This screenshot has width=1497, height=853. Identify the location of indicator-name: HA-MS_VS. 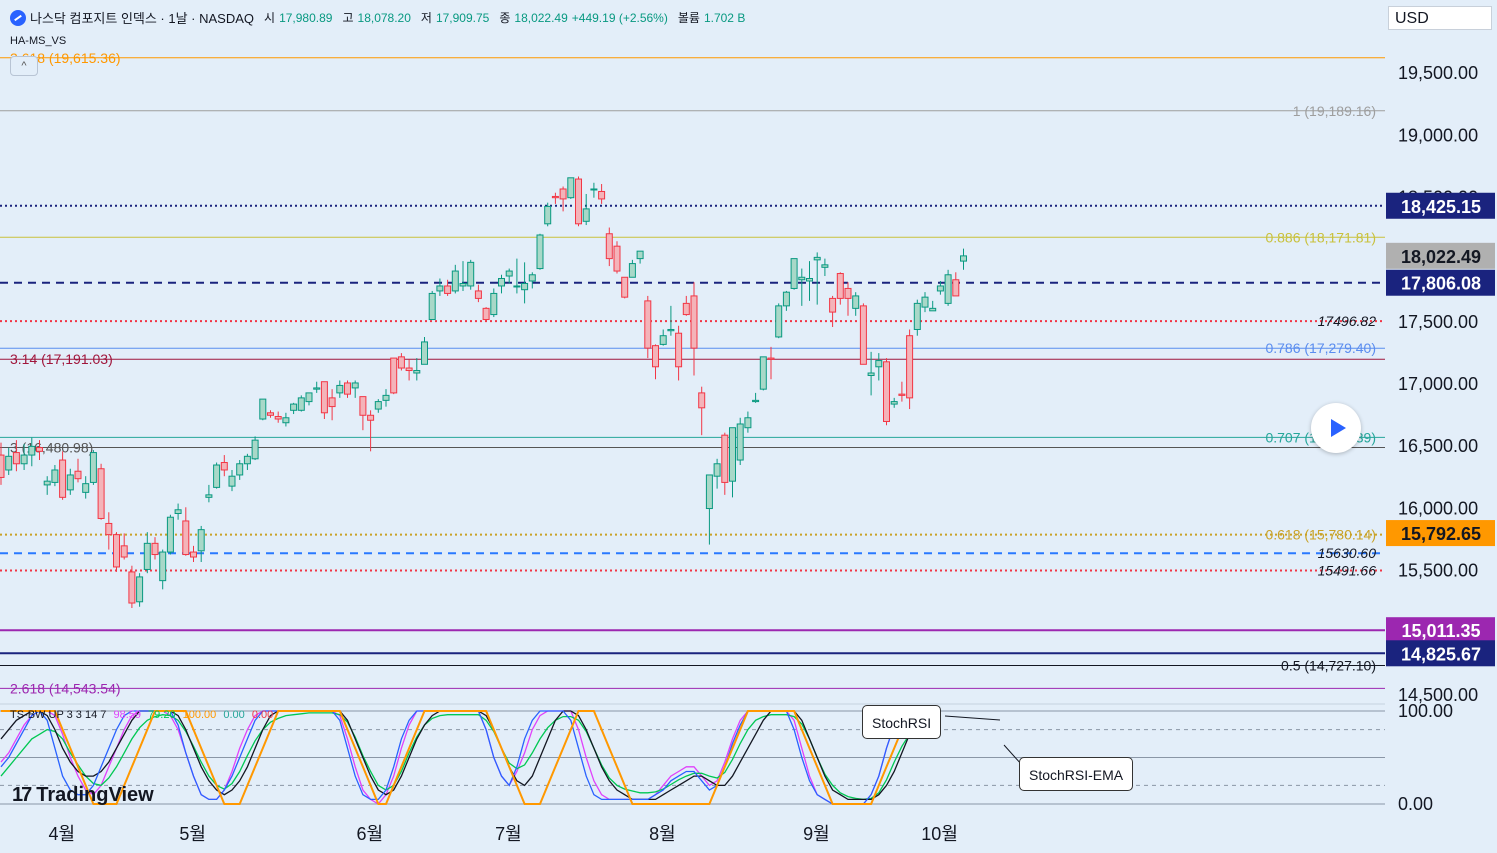
(38, 41).